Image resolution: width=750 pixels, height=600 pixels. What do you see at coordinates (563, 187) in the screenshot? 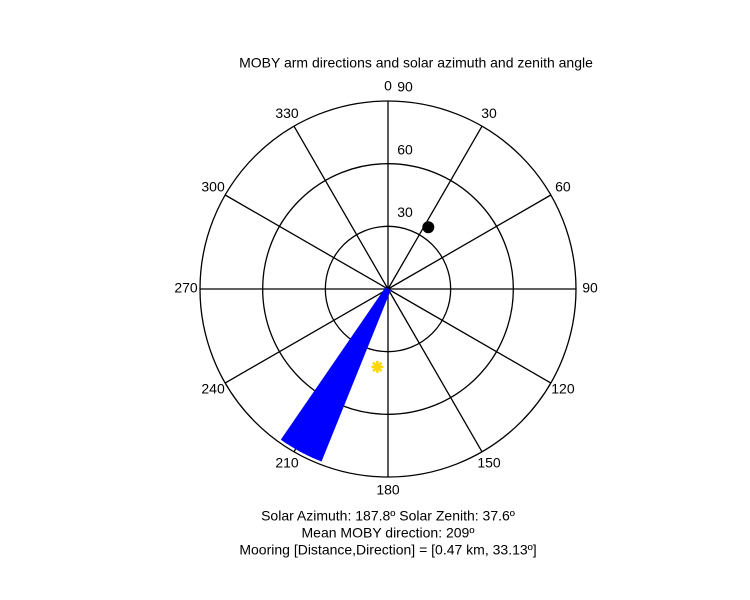
I see `theta-tick-label: 60` at bounding box center [563, 187].